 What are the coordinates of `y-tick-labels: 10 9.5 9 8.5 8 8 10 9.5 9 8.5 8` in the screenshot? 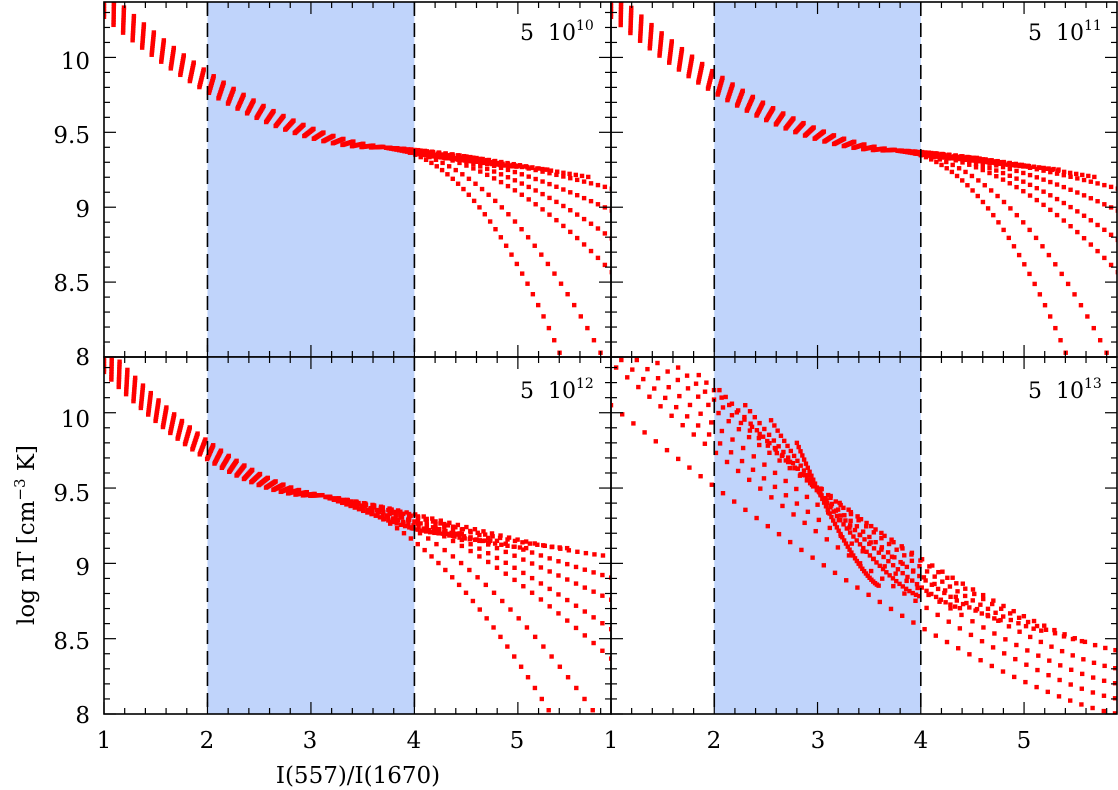 It's located at (71, 389).